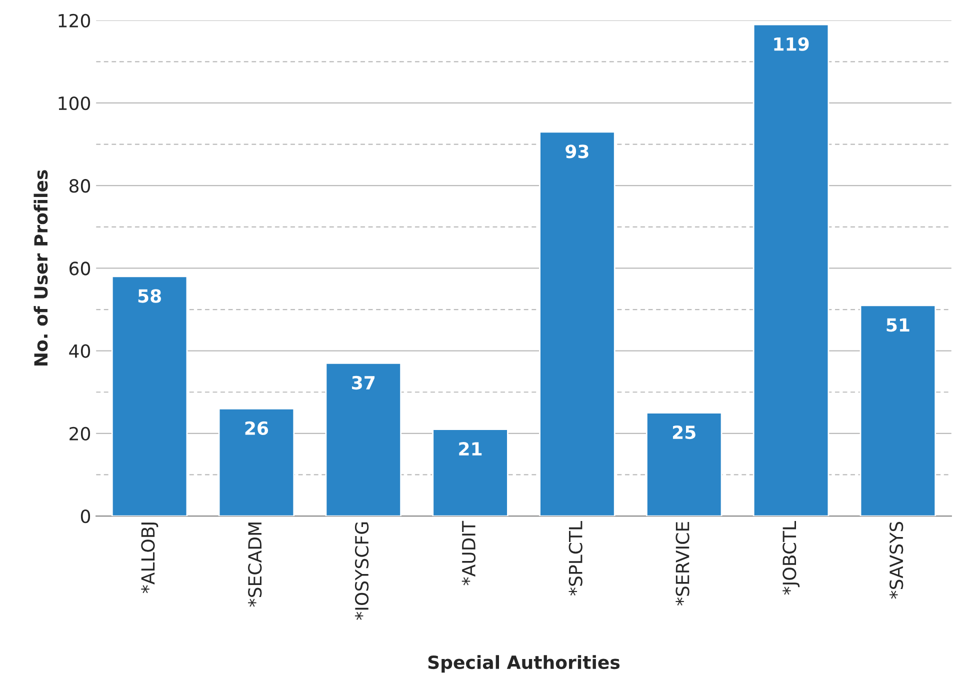 The height and width of the screenshot is (679, 961). I want to click on data-label: 93, so click(577, 151).